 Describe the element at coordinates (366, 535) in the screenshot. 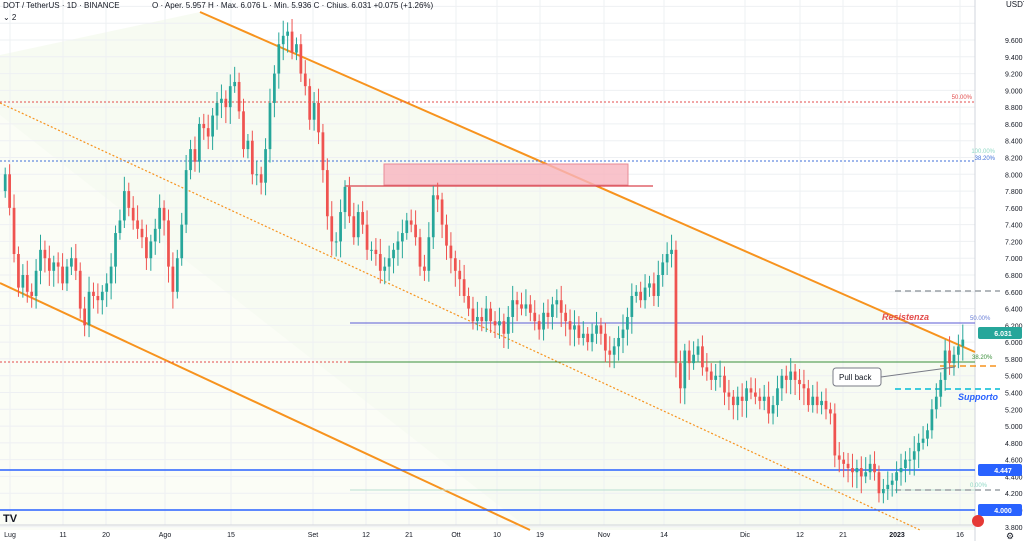

I see `x-tick-label: 12` at that location.